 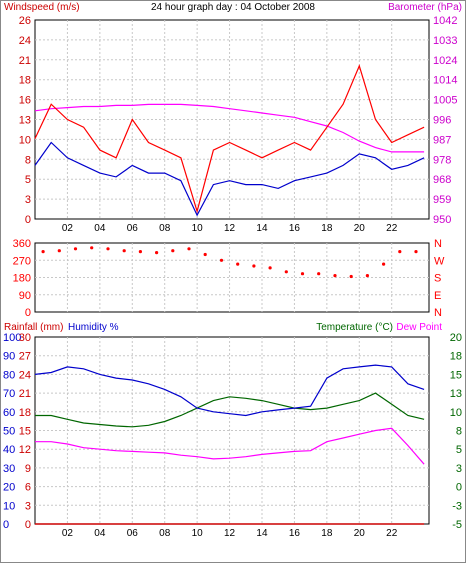 I want to click on direction-compass-tick: N, so click(x=438, y=313).